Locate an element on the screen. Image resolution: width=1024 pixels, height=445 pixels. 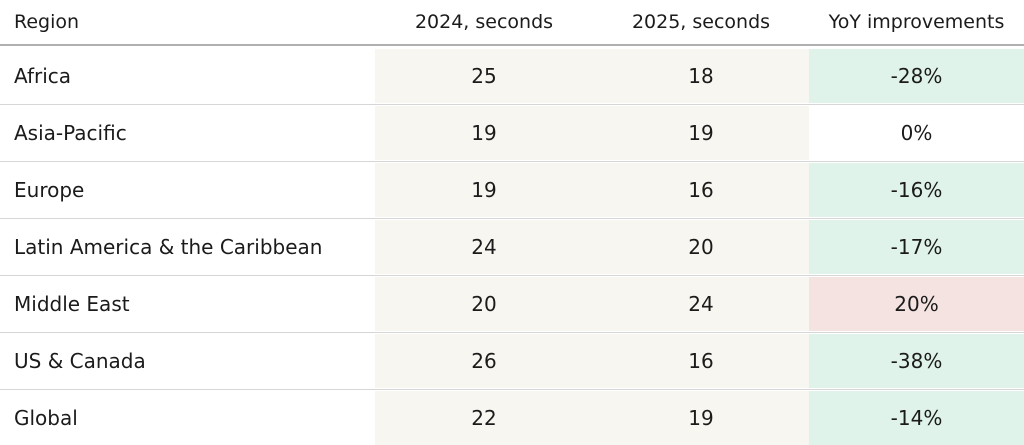
value-2024-cell: 25 is located at coordinates (484, 76).